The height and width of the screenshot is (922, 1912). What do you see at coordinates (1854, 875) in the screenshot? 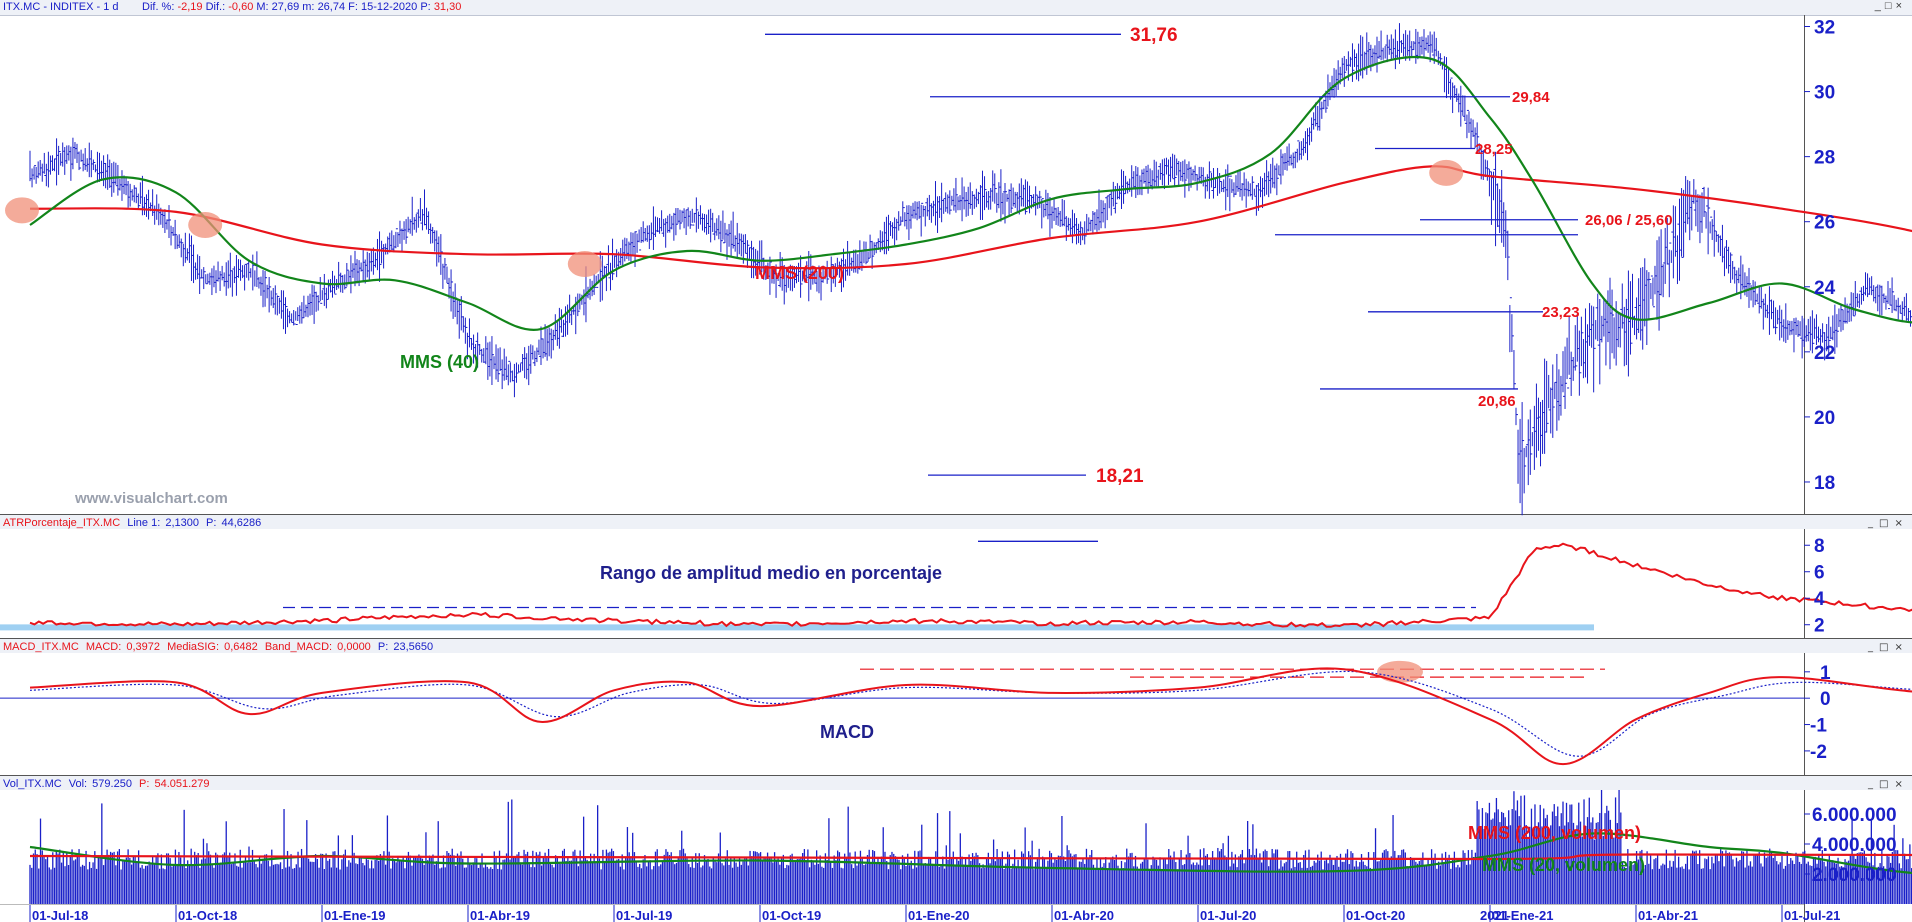
I see `volume-y-tick-label: 2.000.000` at bounding box center [1854, 875].